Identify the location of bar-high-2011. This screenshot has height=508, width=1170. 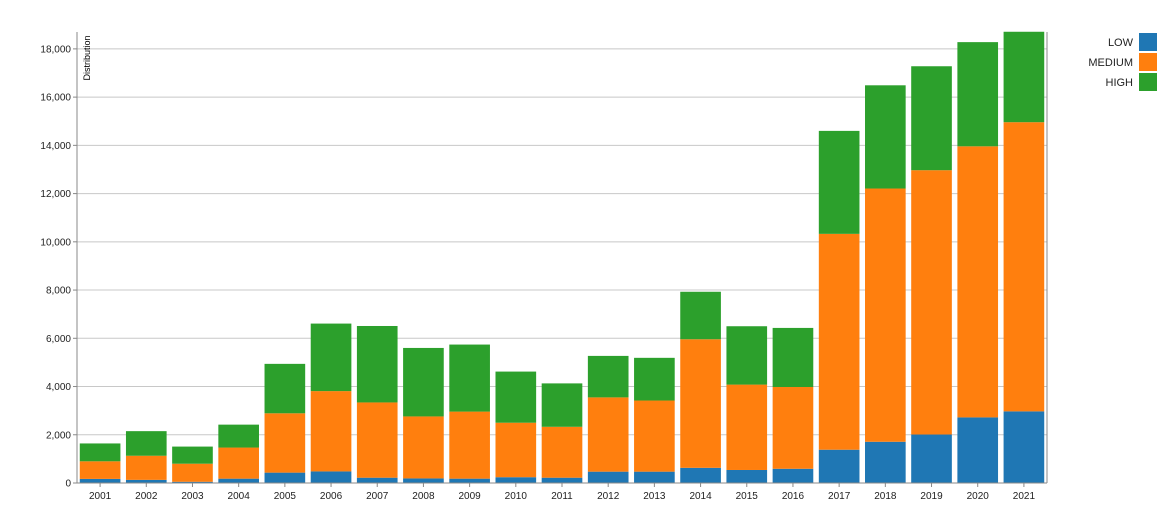
(562, 405).